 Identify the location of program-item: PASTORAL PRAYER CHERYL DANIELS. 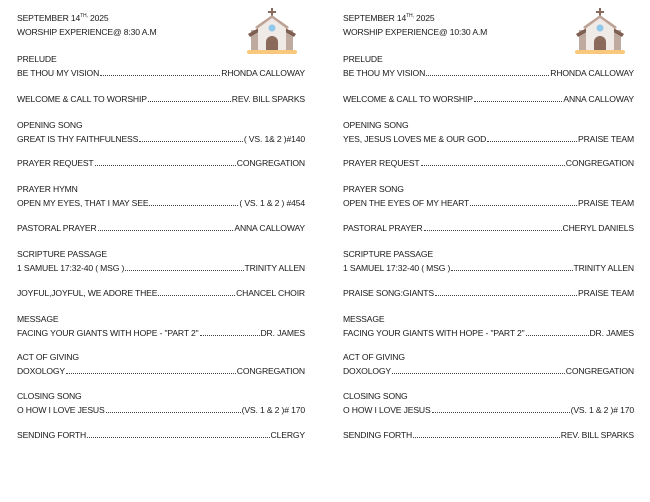
(488, 228).